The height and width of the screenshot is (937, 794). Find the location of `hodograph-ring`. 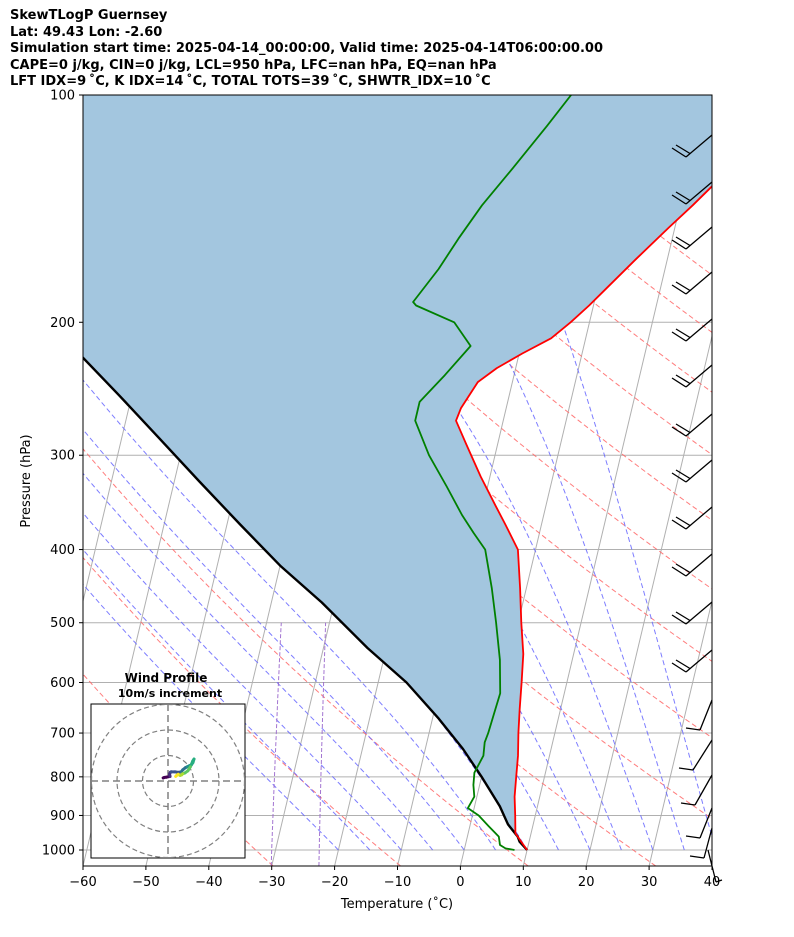

hodograph-ring is located at coordinates (168, 781).